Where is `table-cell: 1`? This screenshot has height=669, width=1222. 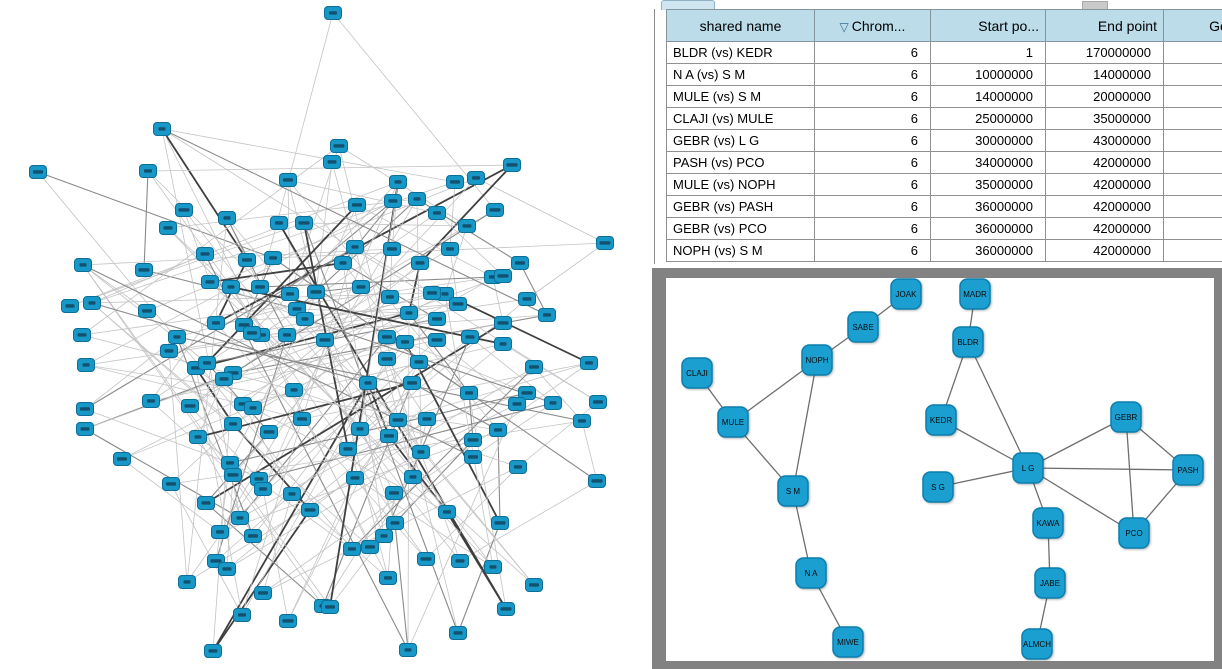
table-cell: 1 is located at coordinates (988, 52).